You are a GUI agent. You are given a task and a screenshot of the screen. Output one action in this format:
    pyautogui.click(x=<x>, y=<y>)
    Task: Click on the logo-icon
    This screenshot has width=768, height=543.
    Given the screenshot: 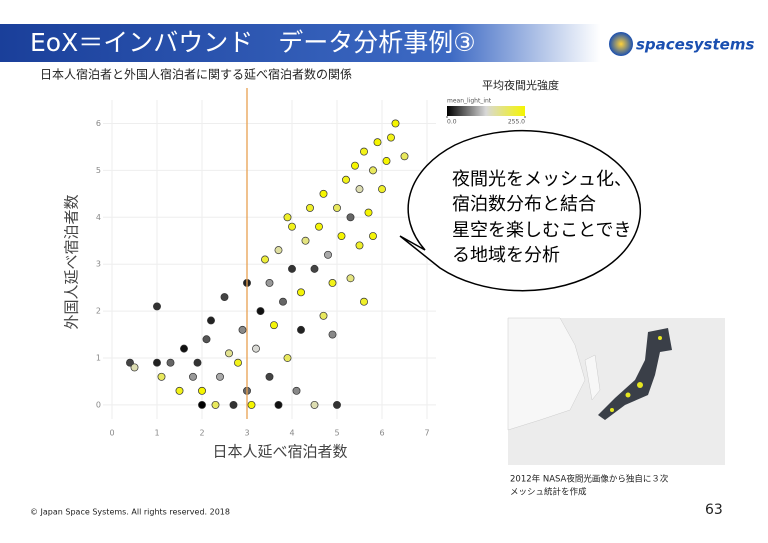 What is the action you would take?
    pyautogui.click(x=621, y=44)
    